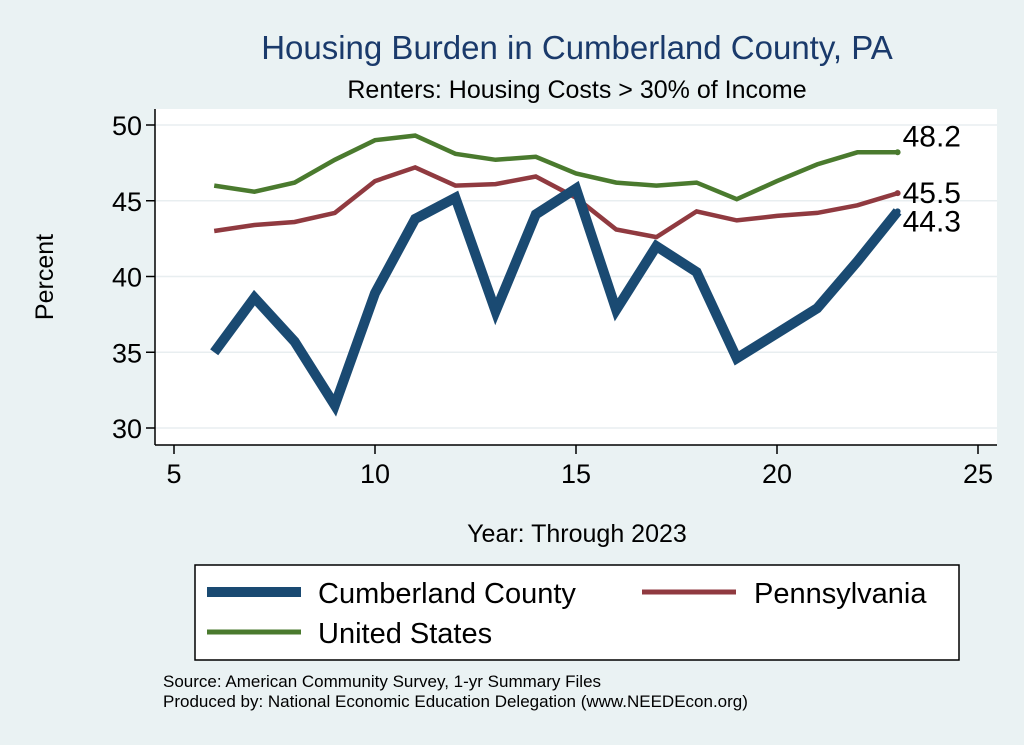 The image size is (1024, 745). Describe the element at coordinates (932, 193) in the screenshot. I see `end-label-pennsylvania: 45.5` at that location.